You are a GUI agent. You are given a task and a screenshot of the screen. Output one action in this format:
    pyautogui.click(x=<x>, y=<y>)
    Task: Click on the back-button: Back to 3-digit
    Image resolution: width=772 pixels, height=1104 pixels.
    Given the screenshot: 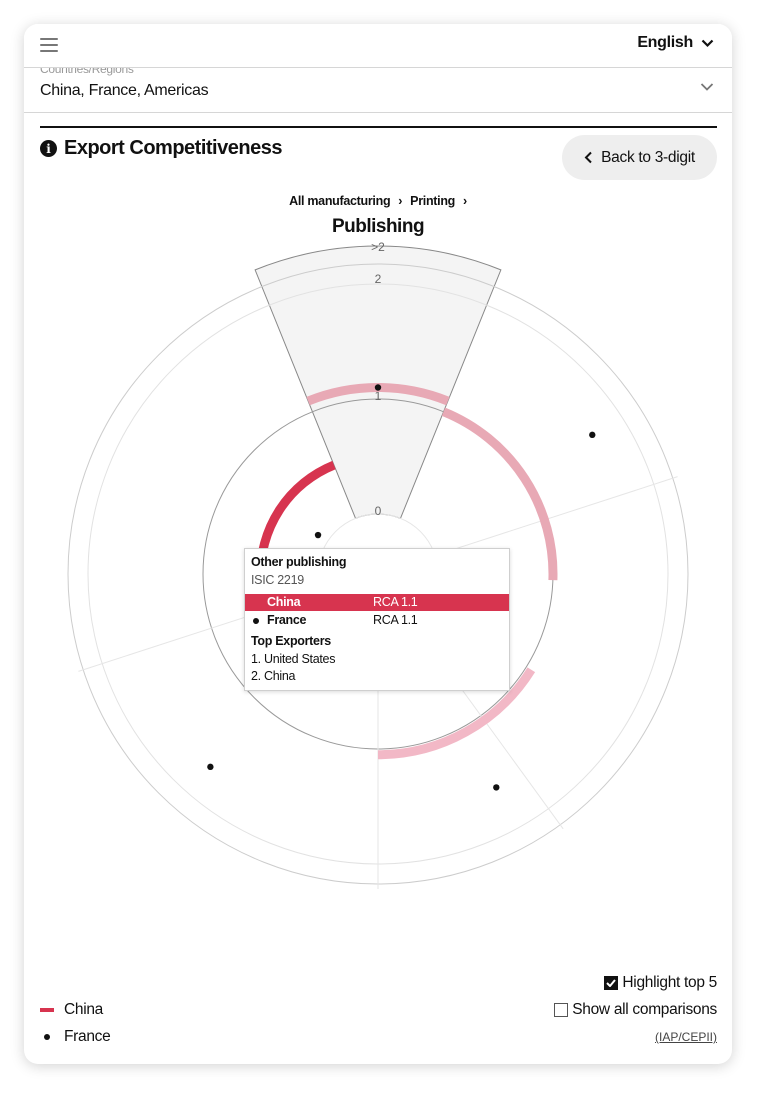 What is the action you would take?
    pyautogui.click(x=639, y=157)
    